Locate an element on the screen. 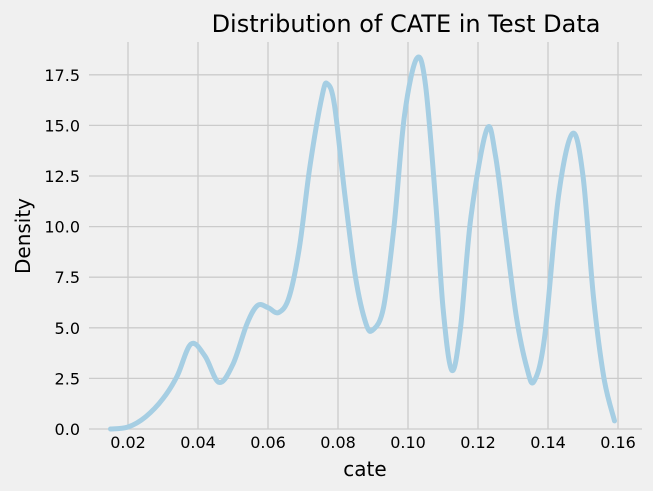 The width and height of the screenshot is (653, 491). y-axis-label: Density is located at coordinates (23, 236).